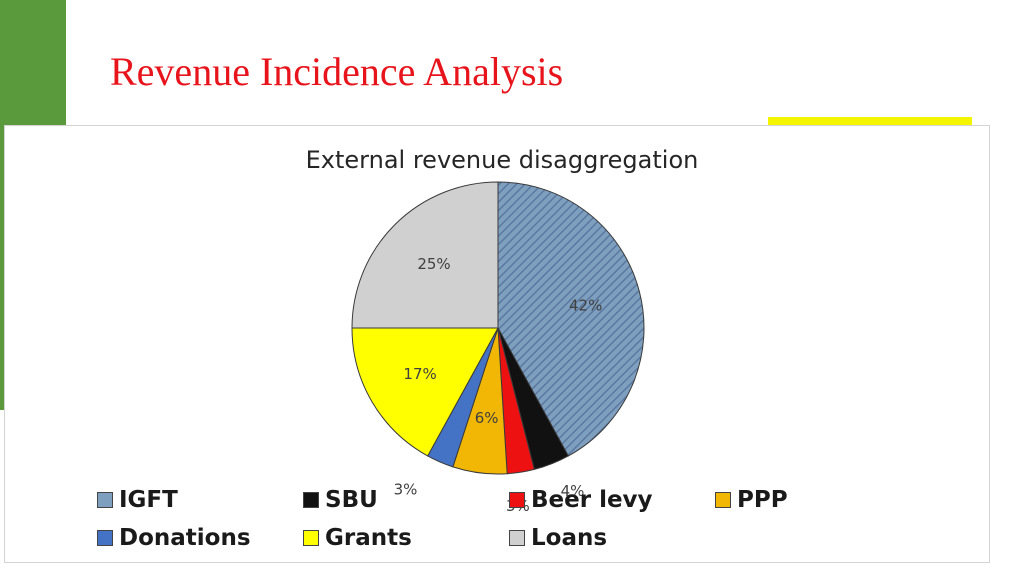  Describe the element at coordinates (337, 71) in the screenshot. I see `slide-title: Revenue Incidence Analysis` at that location.